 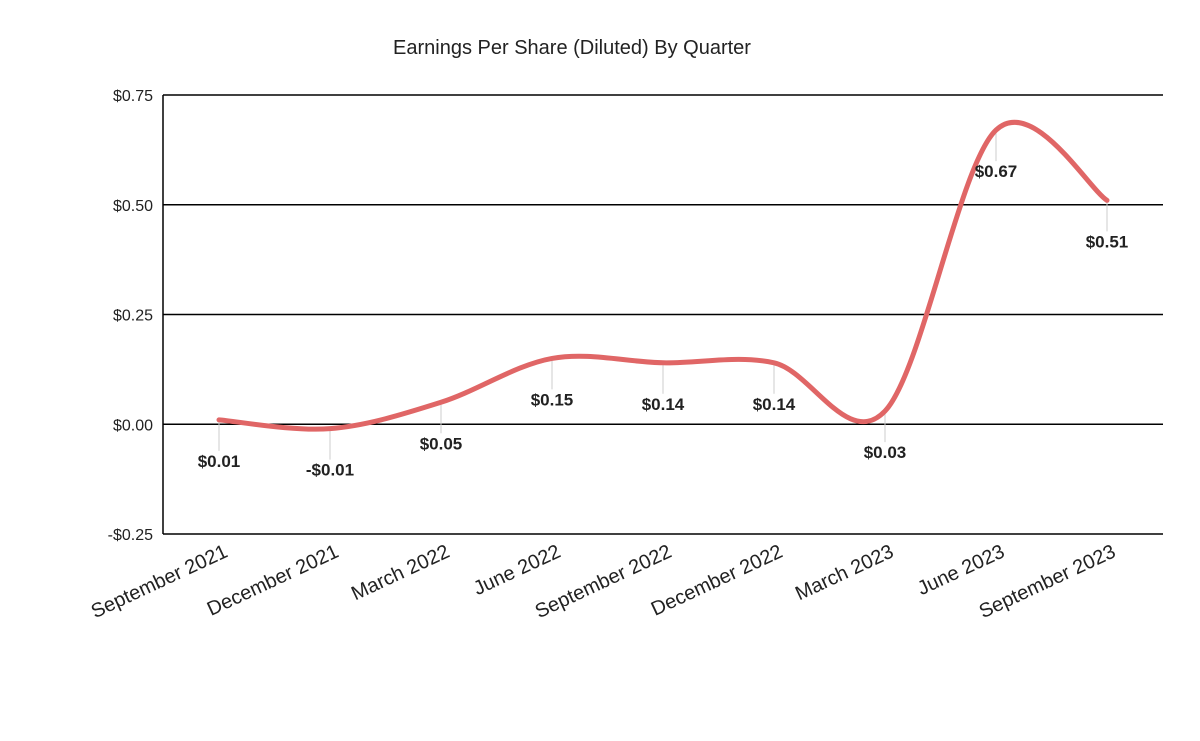 I want to click on y-tick-label: -$0.25, so click(x=130, y=535).